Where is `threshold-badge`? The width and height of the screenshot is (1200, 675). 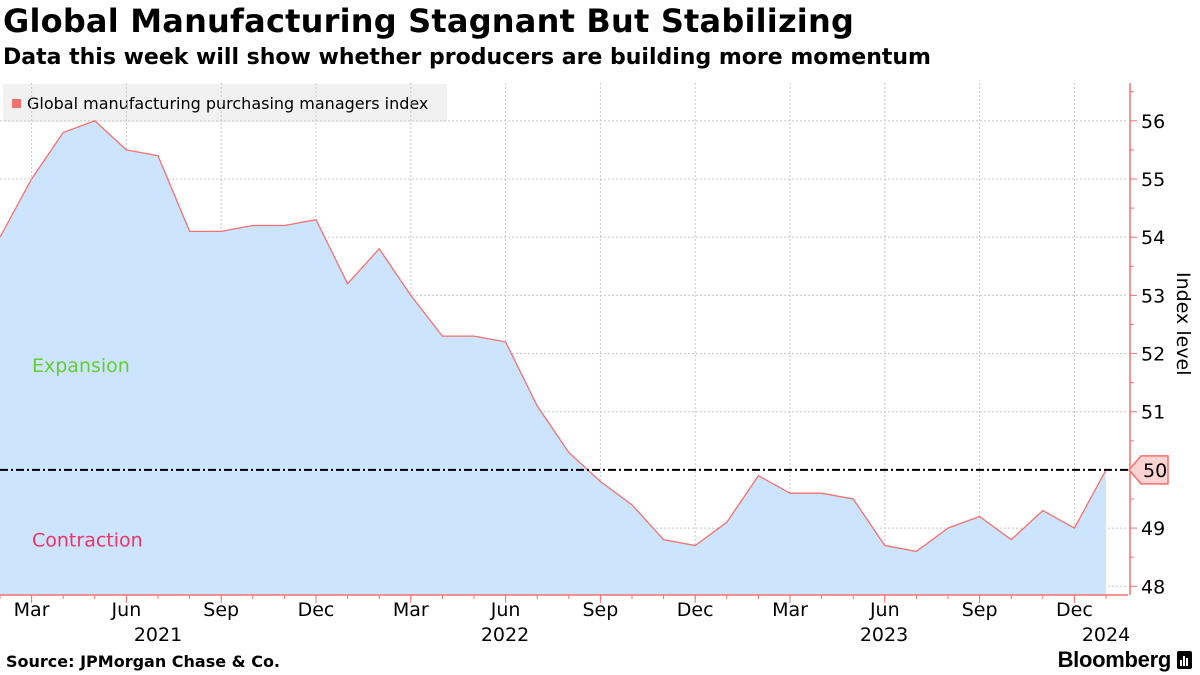 threshold-badge is located at coordinates (1148, 470).